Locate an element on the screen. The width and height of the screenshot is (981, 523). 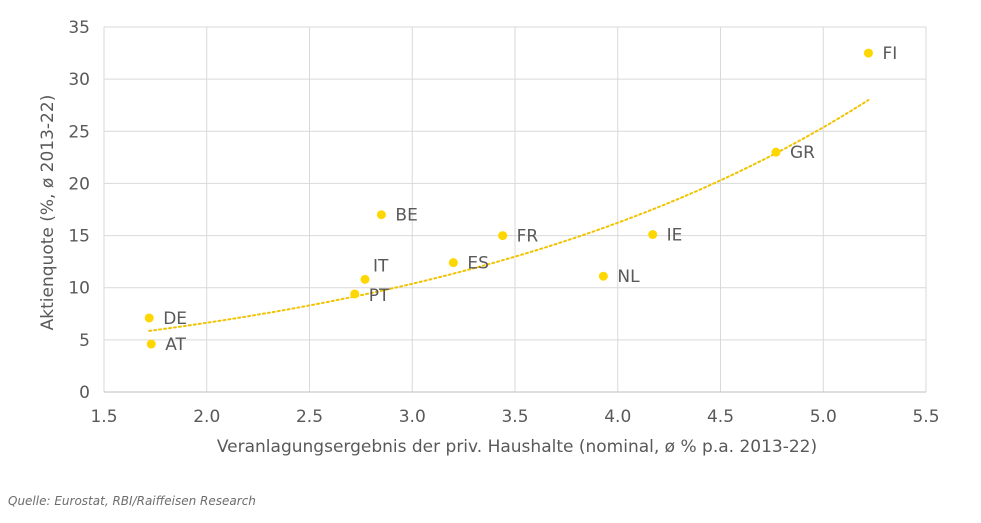
data-label-fr: FR is located at coordinates (528, 237).